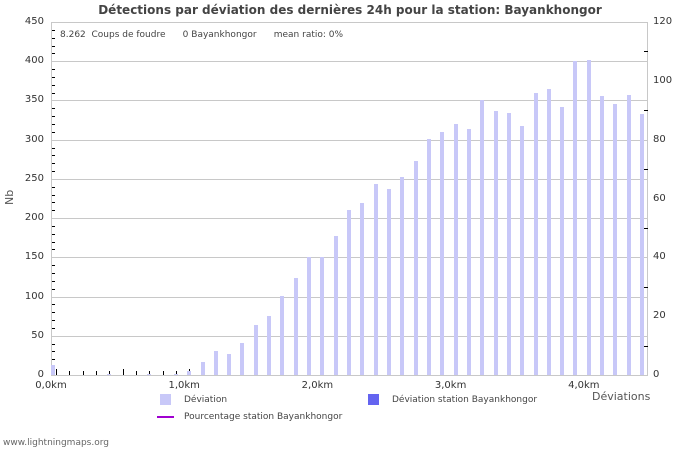  Describe the element at coordinates (34, 100) in the screenshot. I see `y-tick-label: 350` at that location.